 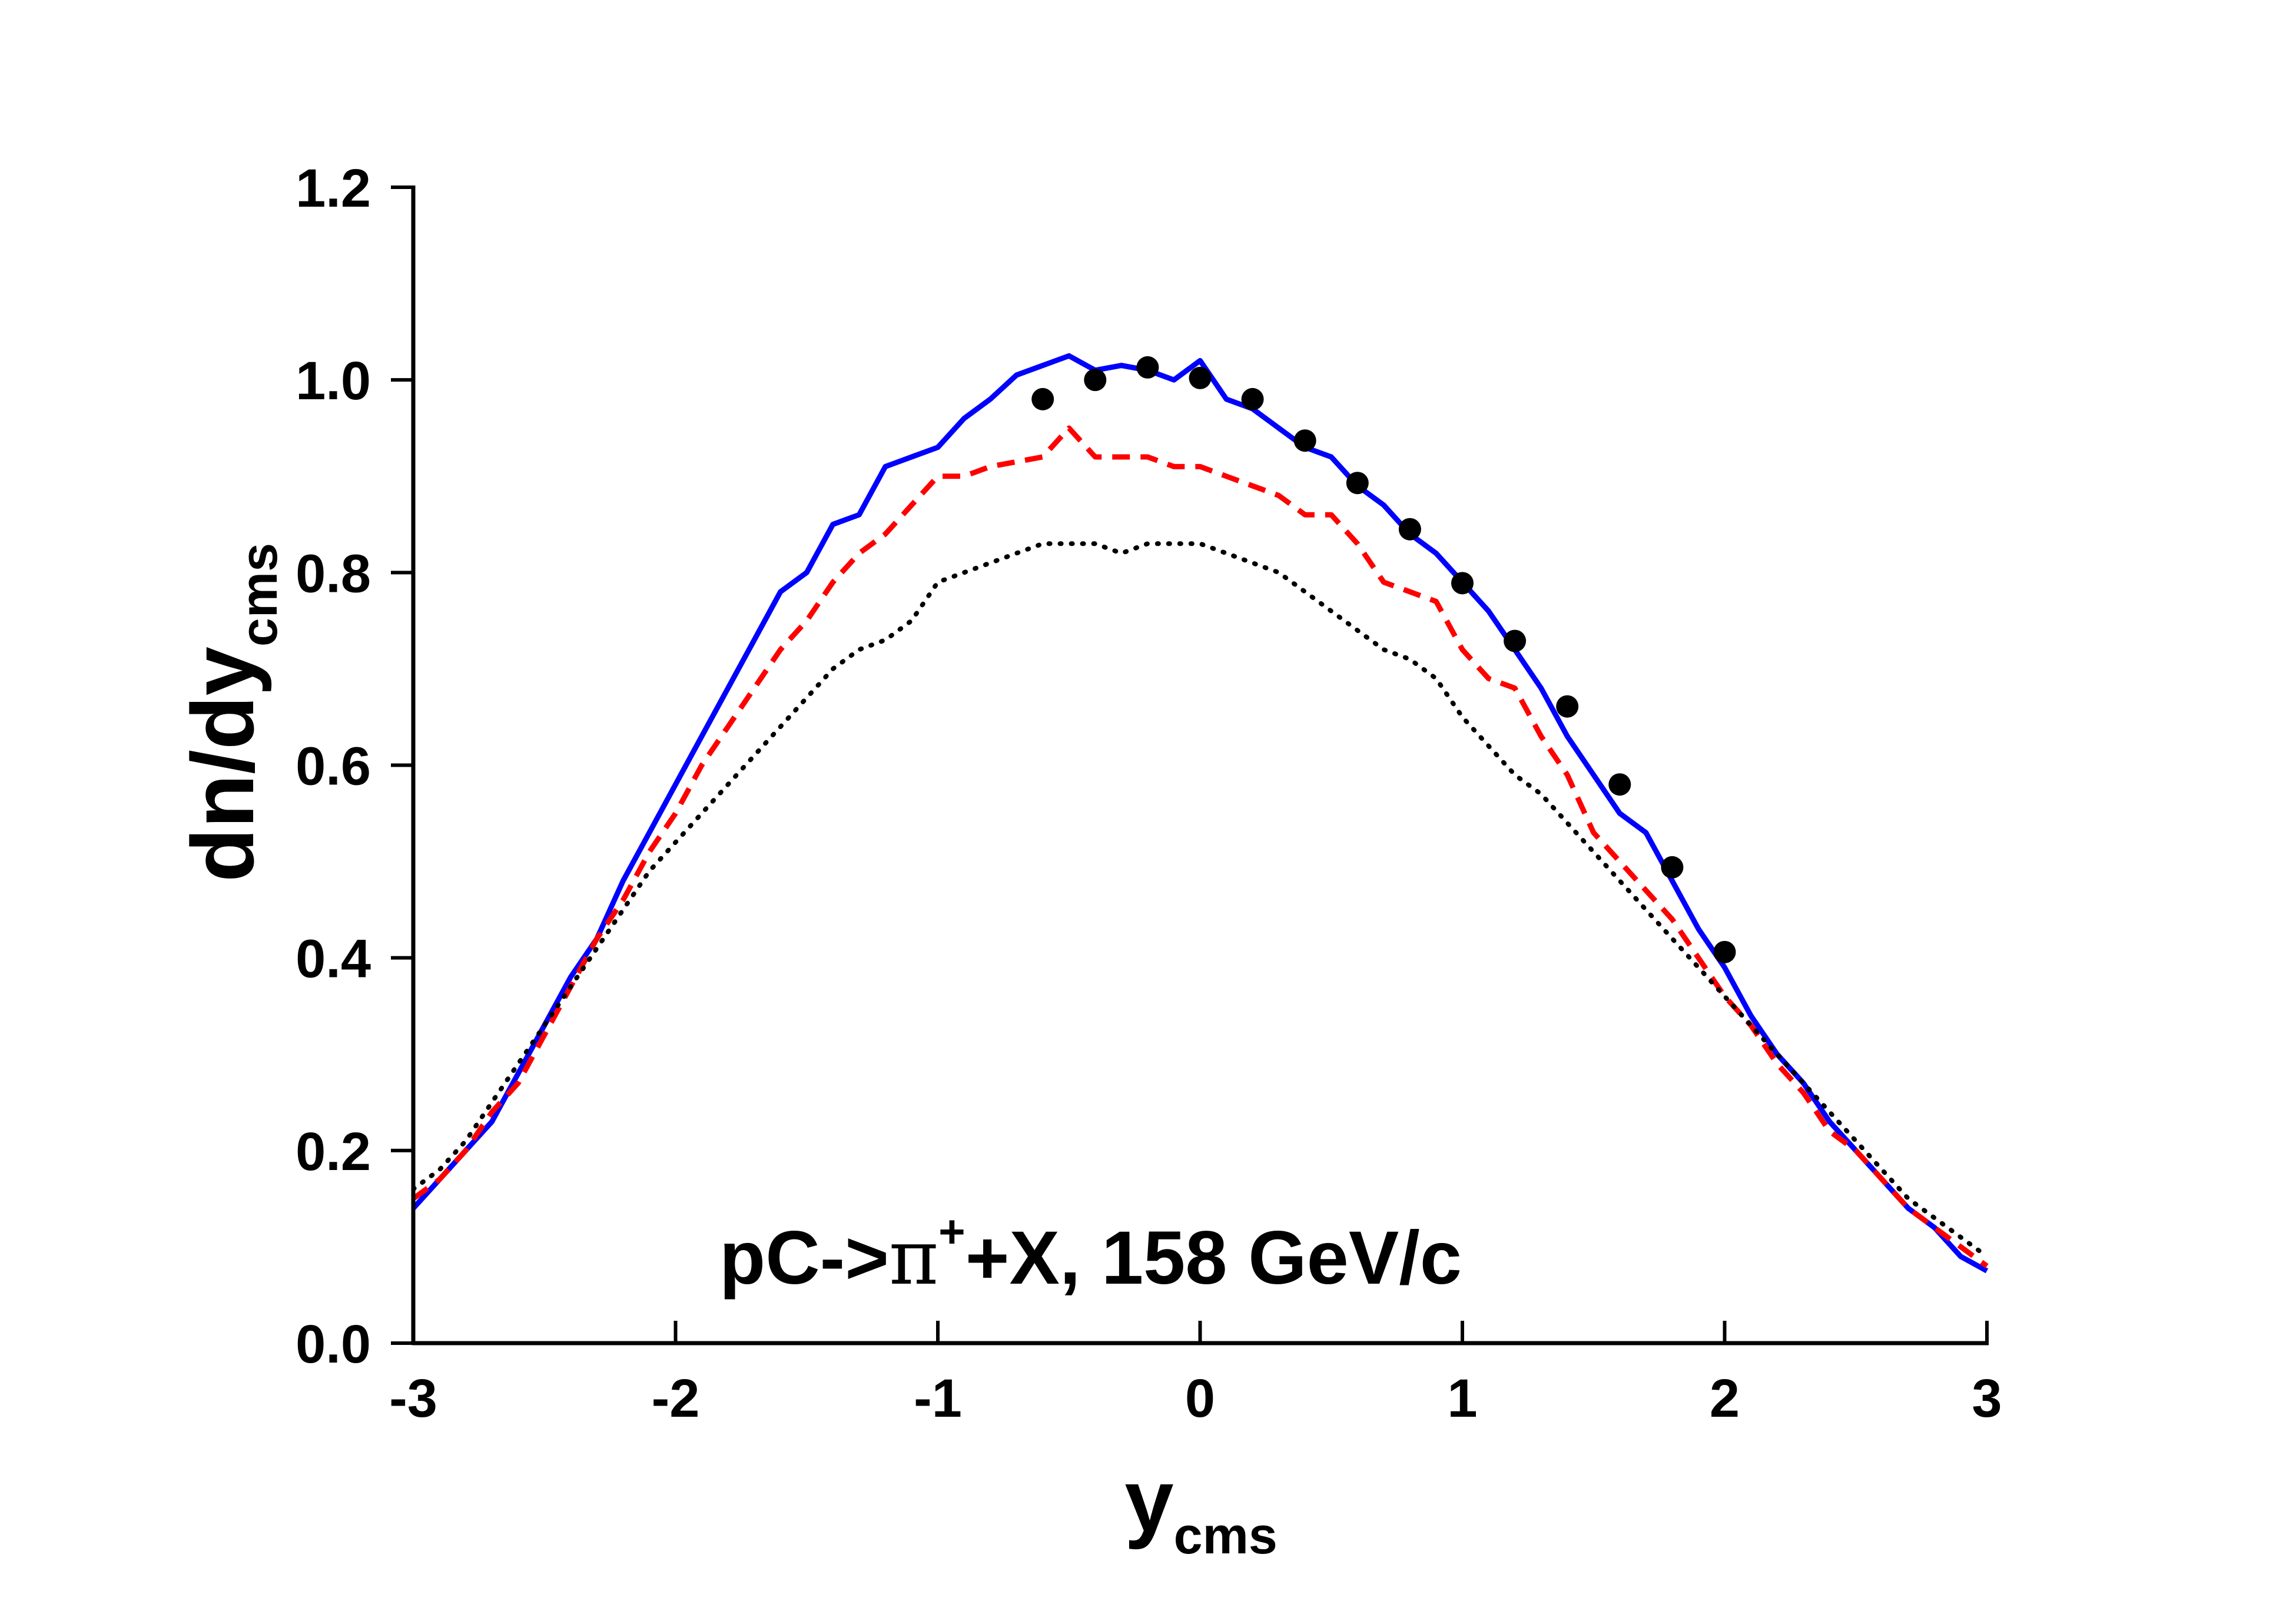 I want to click on y-axis-label: dn/dycms, so click(x=230, y=712).